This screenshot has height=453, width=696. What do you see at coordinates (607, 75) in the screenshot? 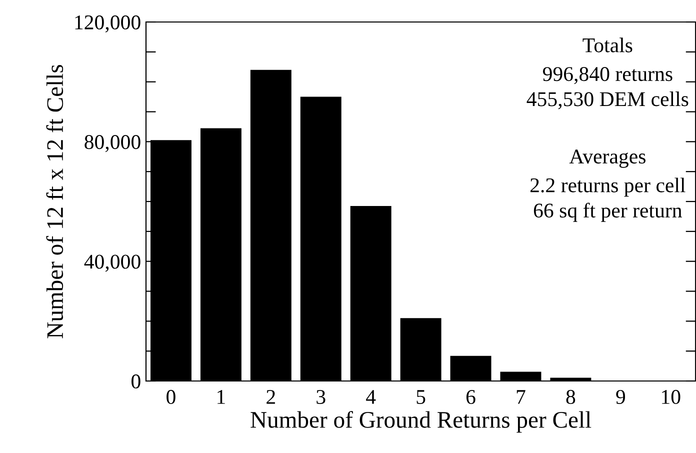
I see `annotation: 996,840 returns` at bounding box center [607, 75].